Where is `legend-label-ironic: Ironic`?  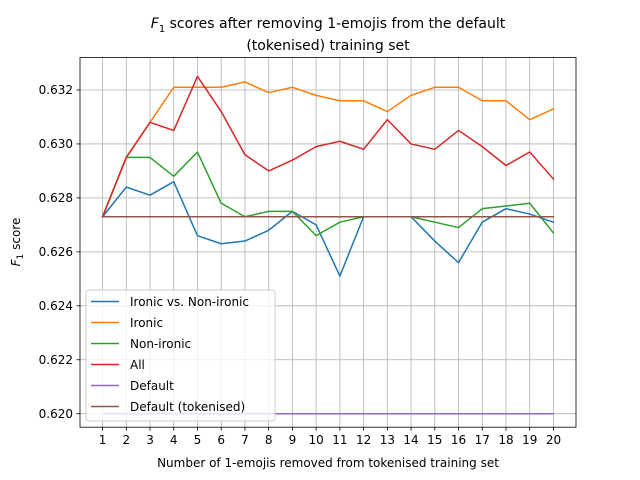
legend-label-ironic: Ironic is located at coordinates (146, 323).